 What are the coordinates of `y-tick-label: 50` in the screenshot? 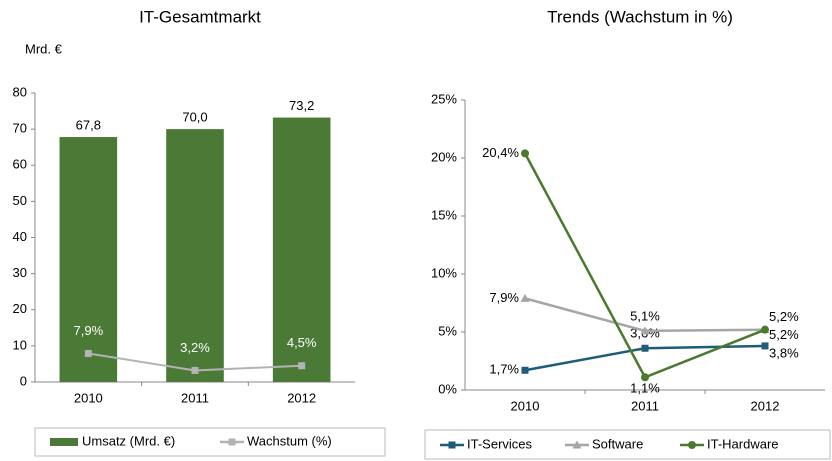 It's located at (20, 200).